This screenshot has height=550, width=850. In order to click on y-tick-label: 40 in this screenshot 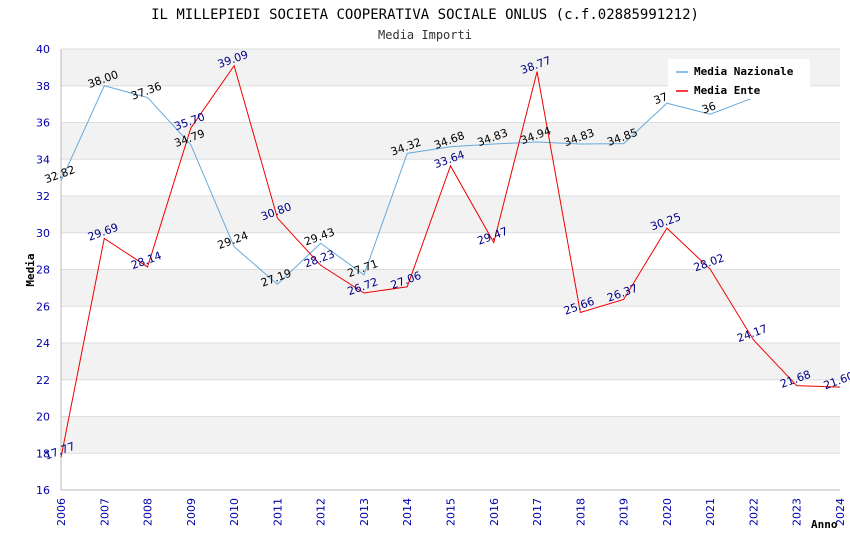, I will do `click(43, 49)`.